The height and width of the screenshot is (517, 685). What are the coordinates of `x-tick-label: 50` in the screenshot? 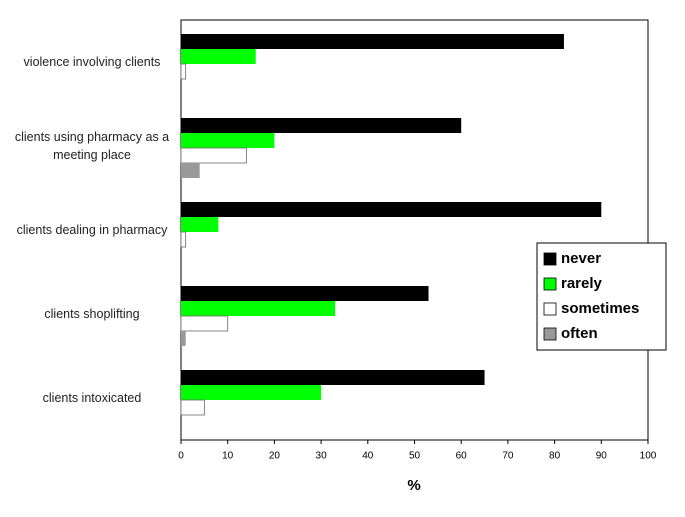 It's located at (415, 456).